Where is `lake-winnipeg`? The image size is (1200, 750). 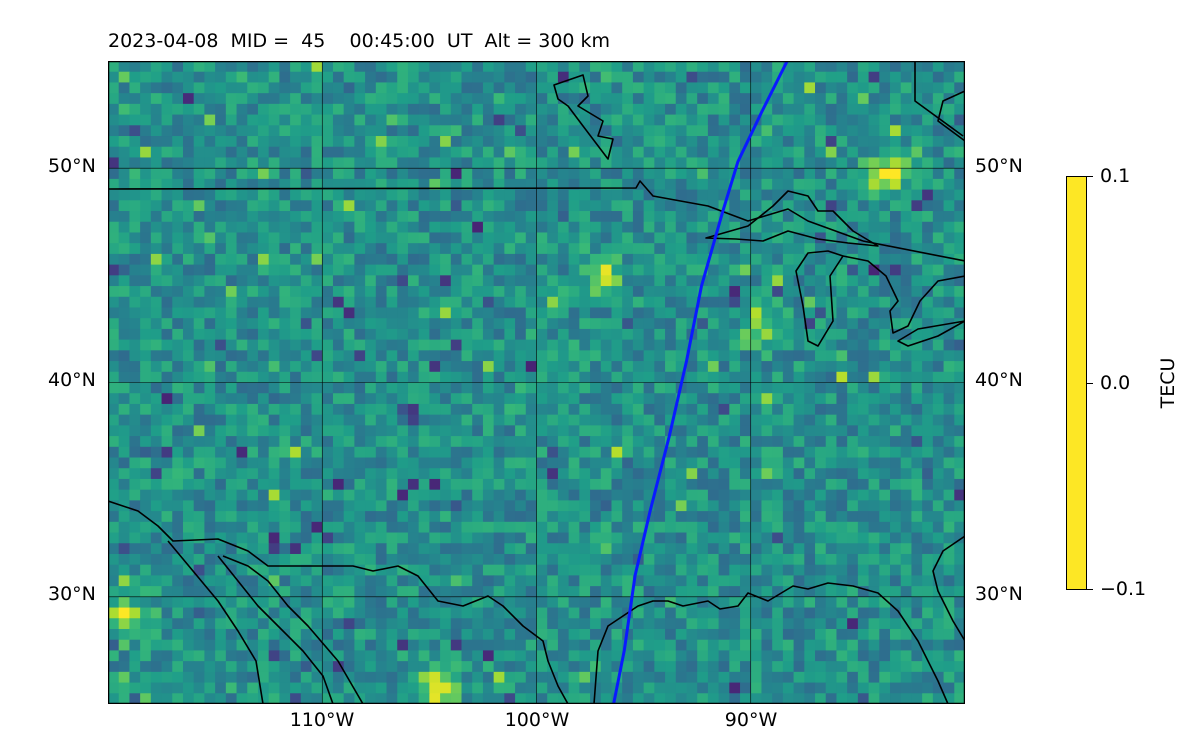 lake-winnipeg is located at coordinates (583, 117).